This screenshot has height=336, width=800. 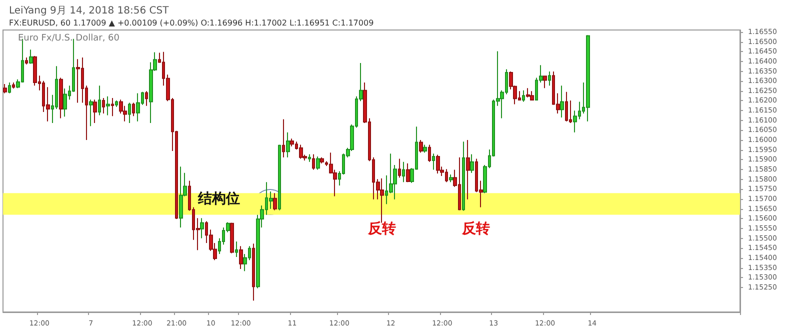 What do you see at coordinates (191, 23) in the screenshot?
I see `chart-subtitle: FX:EURUSD, 60 1.17009 ▲ +0.00109 (+0.09%) O:1.16996 H:1.17002 L:1.16951 C:1.17009` at bounding box center [191, 23].